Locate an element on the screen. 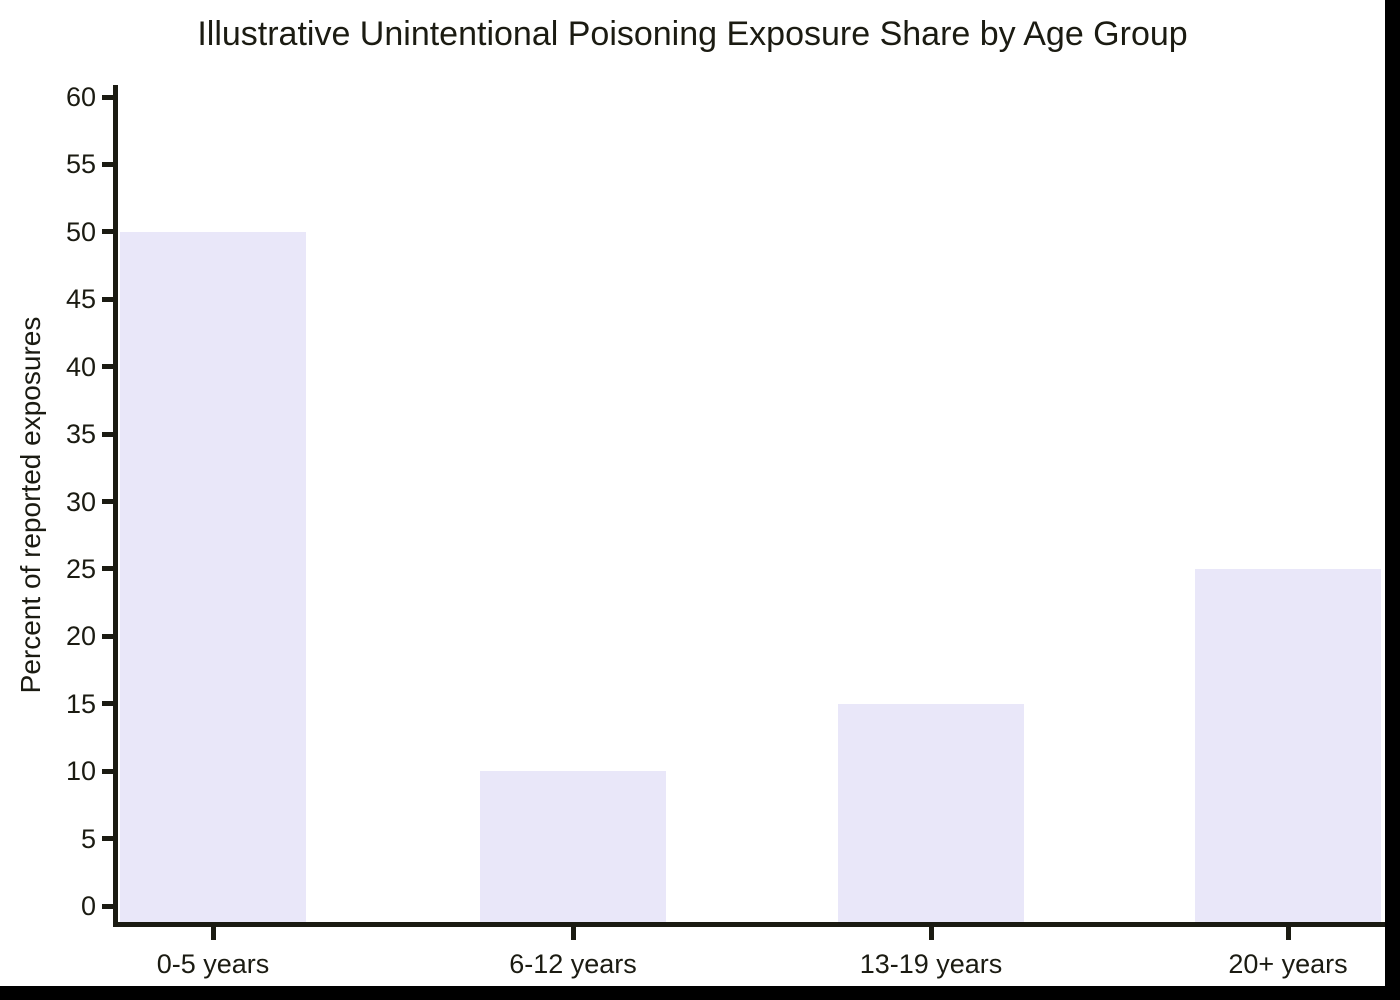 The image size is (1400, 1000). y-tick-label: 10 is located at coordinates (80, 771).